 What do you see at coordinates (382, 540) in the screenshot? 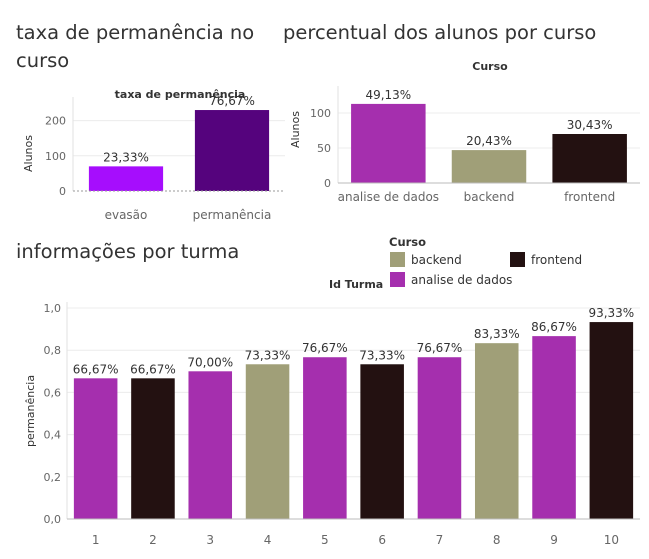
I see `class-x-tick-label: 6` at bounding box center [382, 540].